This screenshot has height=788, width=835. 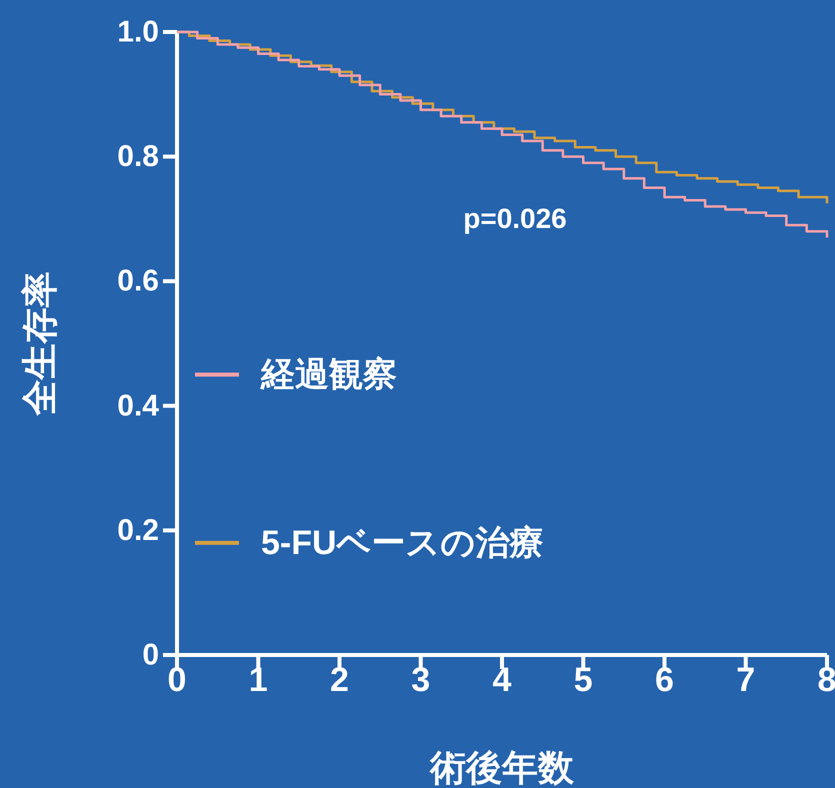 What do you see at coordinates (515, 218) in the screenshot?
I see `annotation: p=0.026` at bounding box center [515, 218].